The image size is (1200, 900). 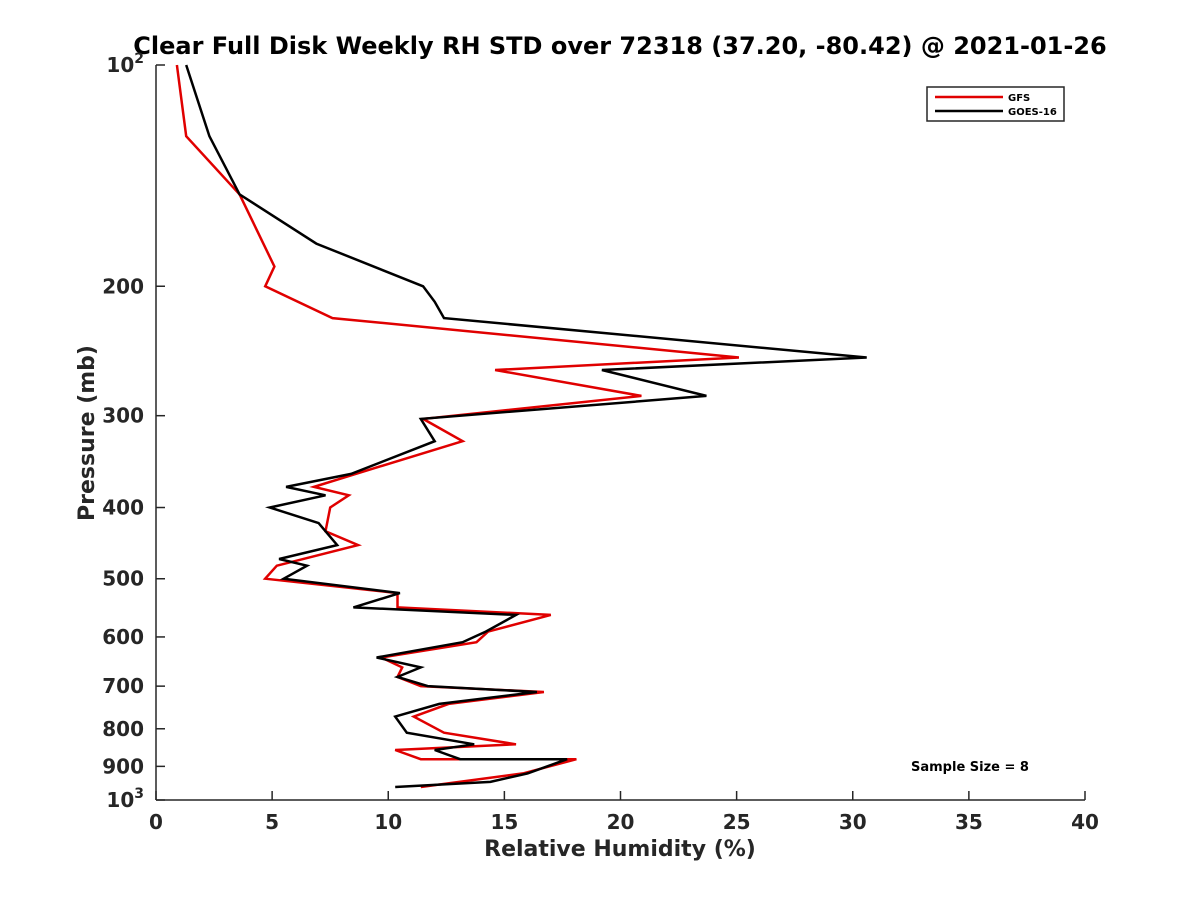 I want to click on y-tick-label: 700, so click(x=123, y=686).